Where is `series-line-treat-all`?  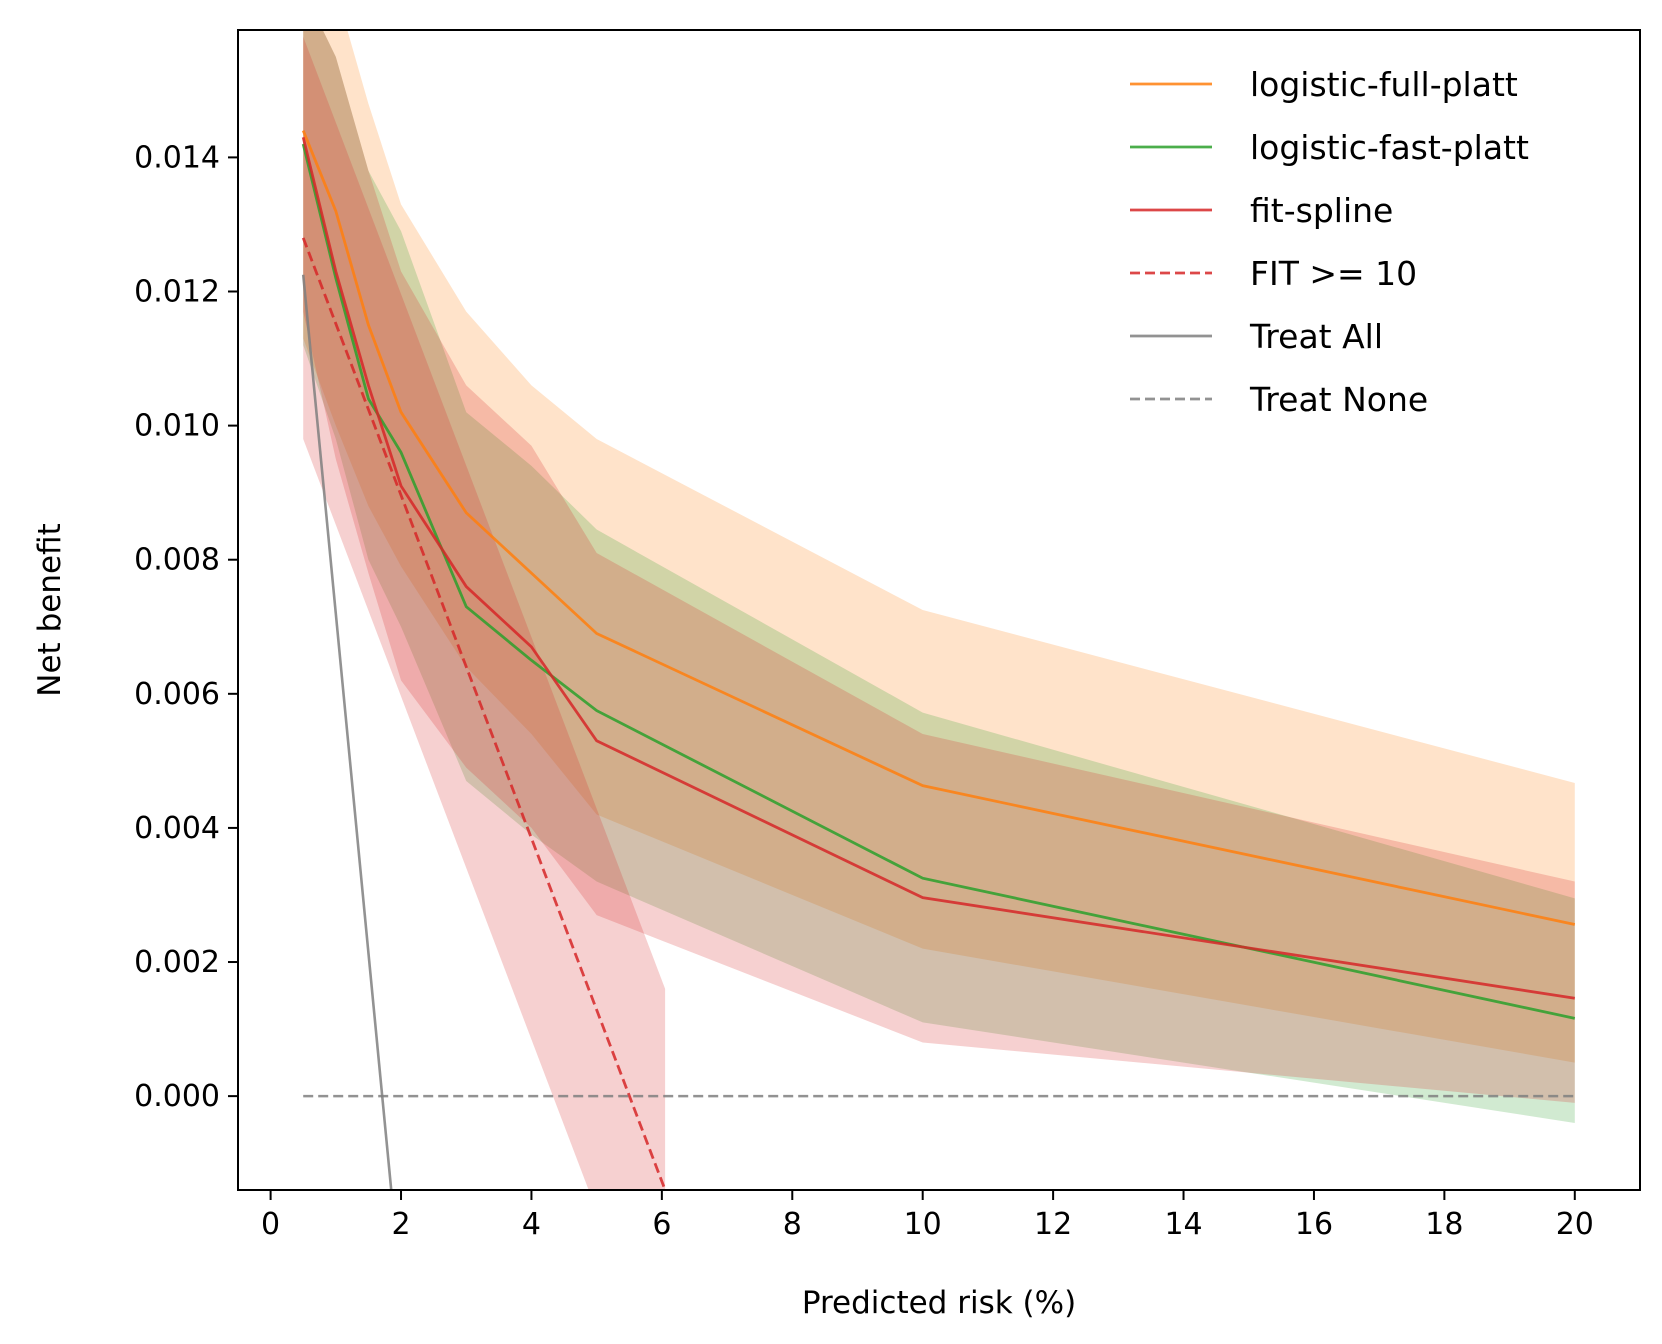
series-line-treat-all is located at coordinates (347, 732).